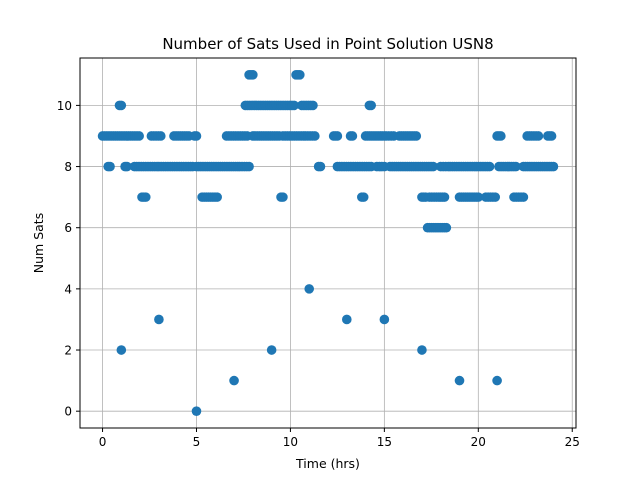  Describe the element at coordinates (572, 442) in the screenshot. I see `x-tick-label: 25` at that location.